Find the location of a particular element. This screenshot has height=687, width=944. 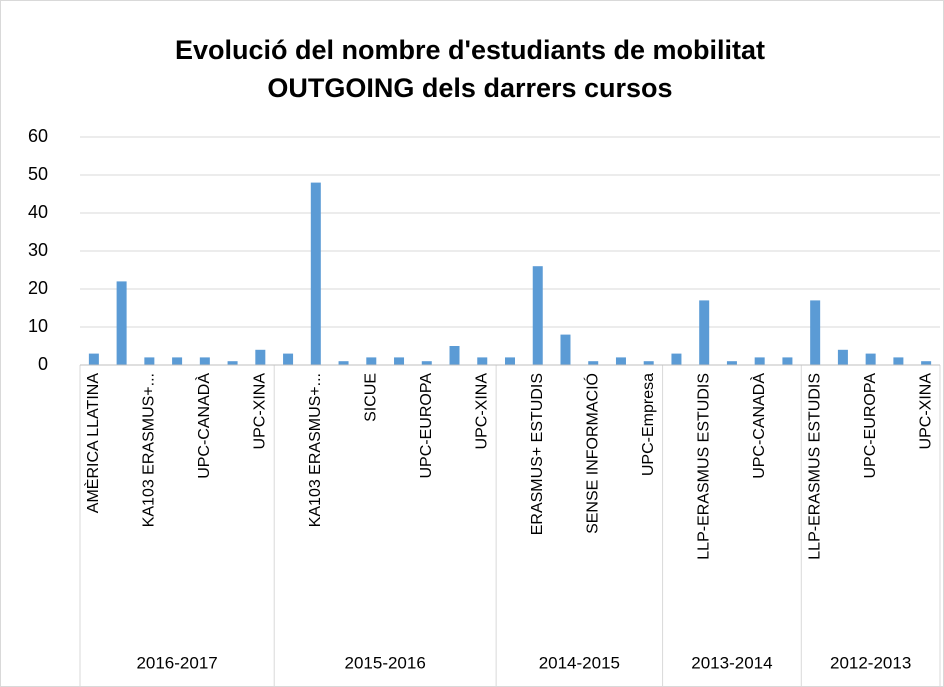

y-tick-label: 0 is located at coordinates (43, 364).